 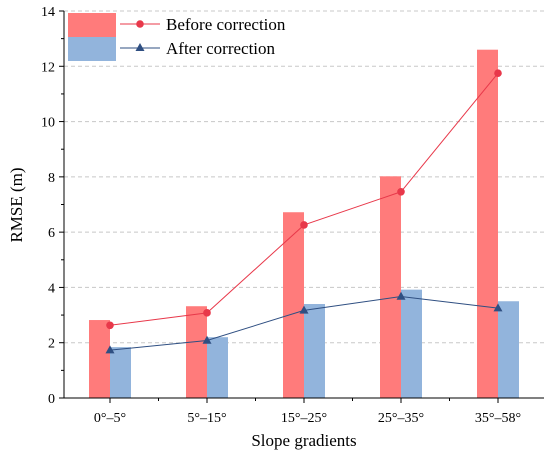 What do you see at coordinates (303, 440) in the screenshot?
I see `x-axis-title: Slope gradients` at bounding box center [303, 440].